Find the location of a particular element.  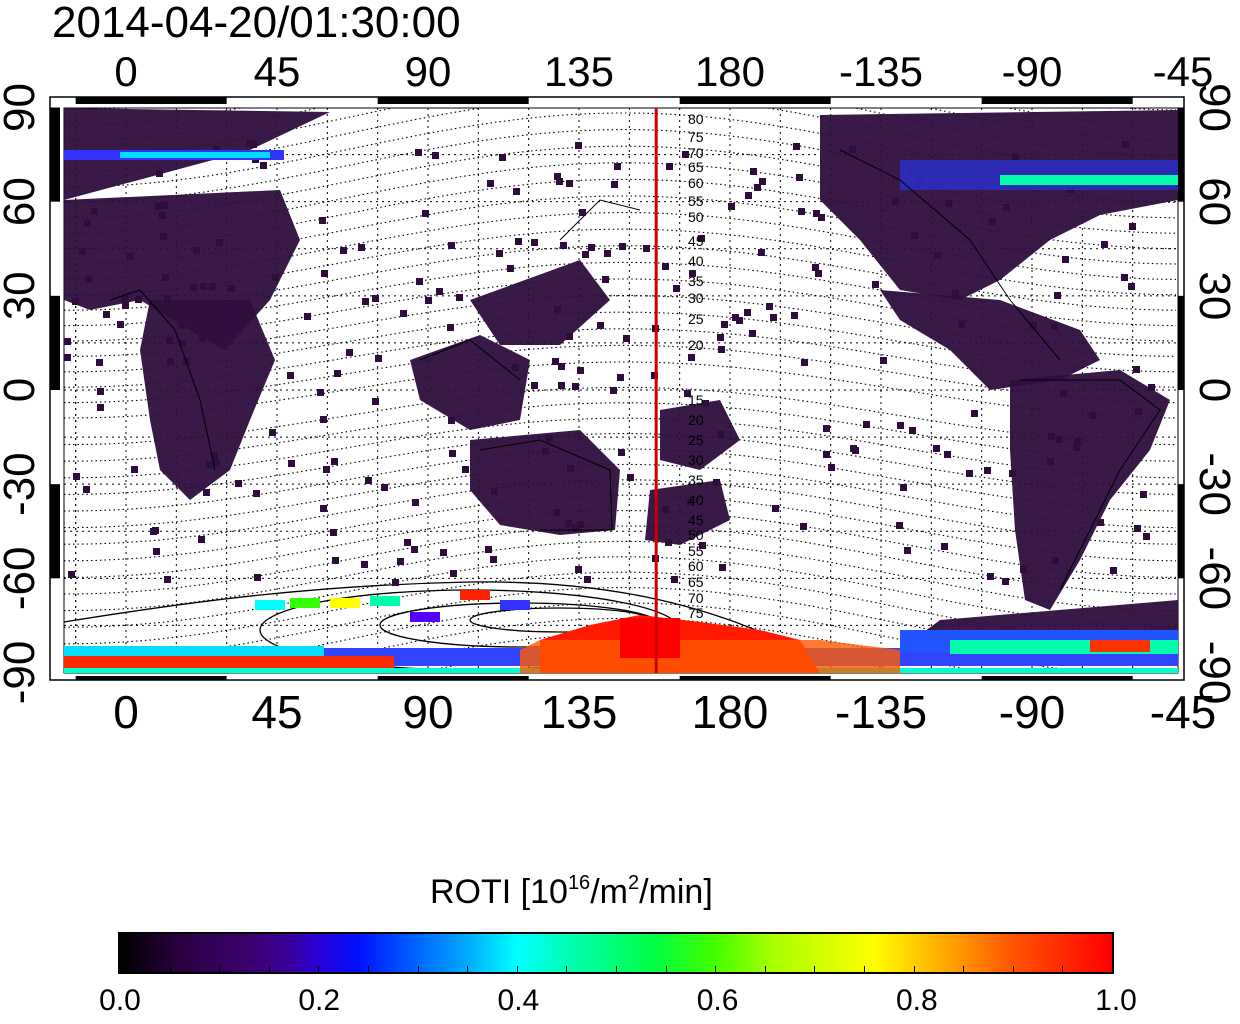

lon-tick-top: 90 is located at coordinates (428, 71).